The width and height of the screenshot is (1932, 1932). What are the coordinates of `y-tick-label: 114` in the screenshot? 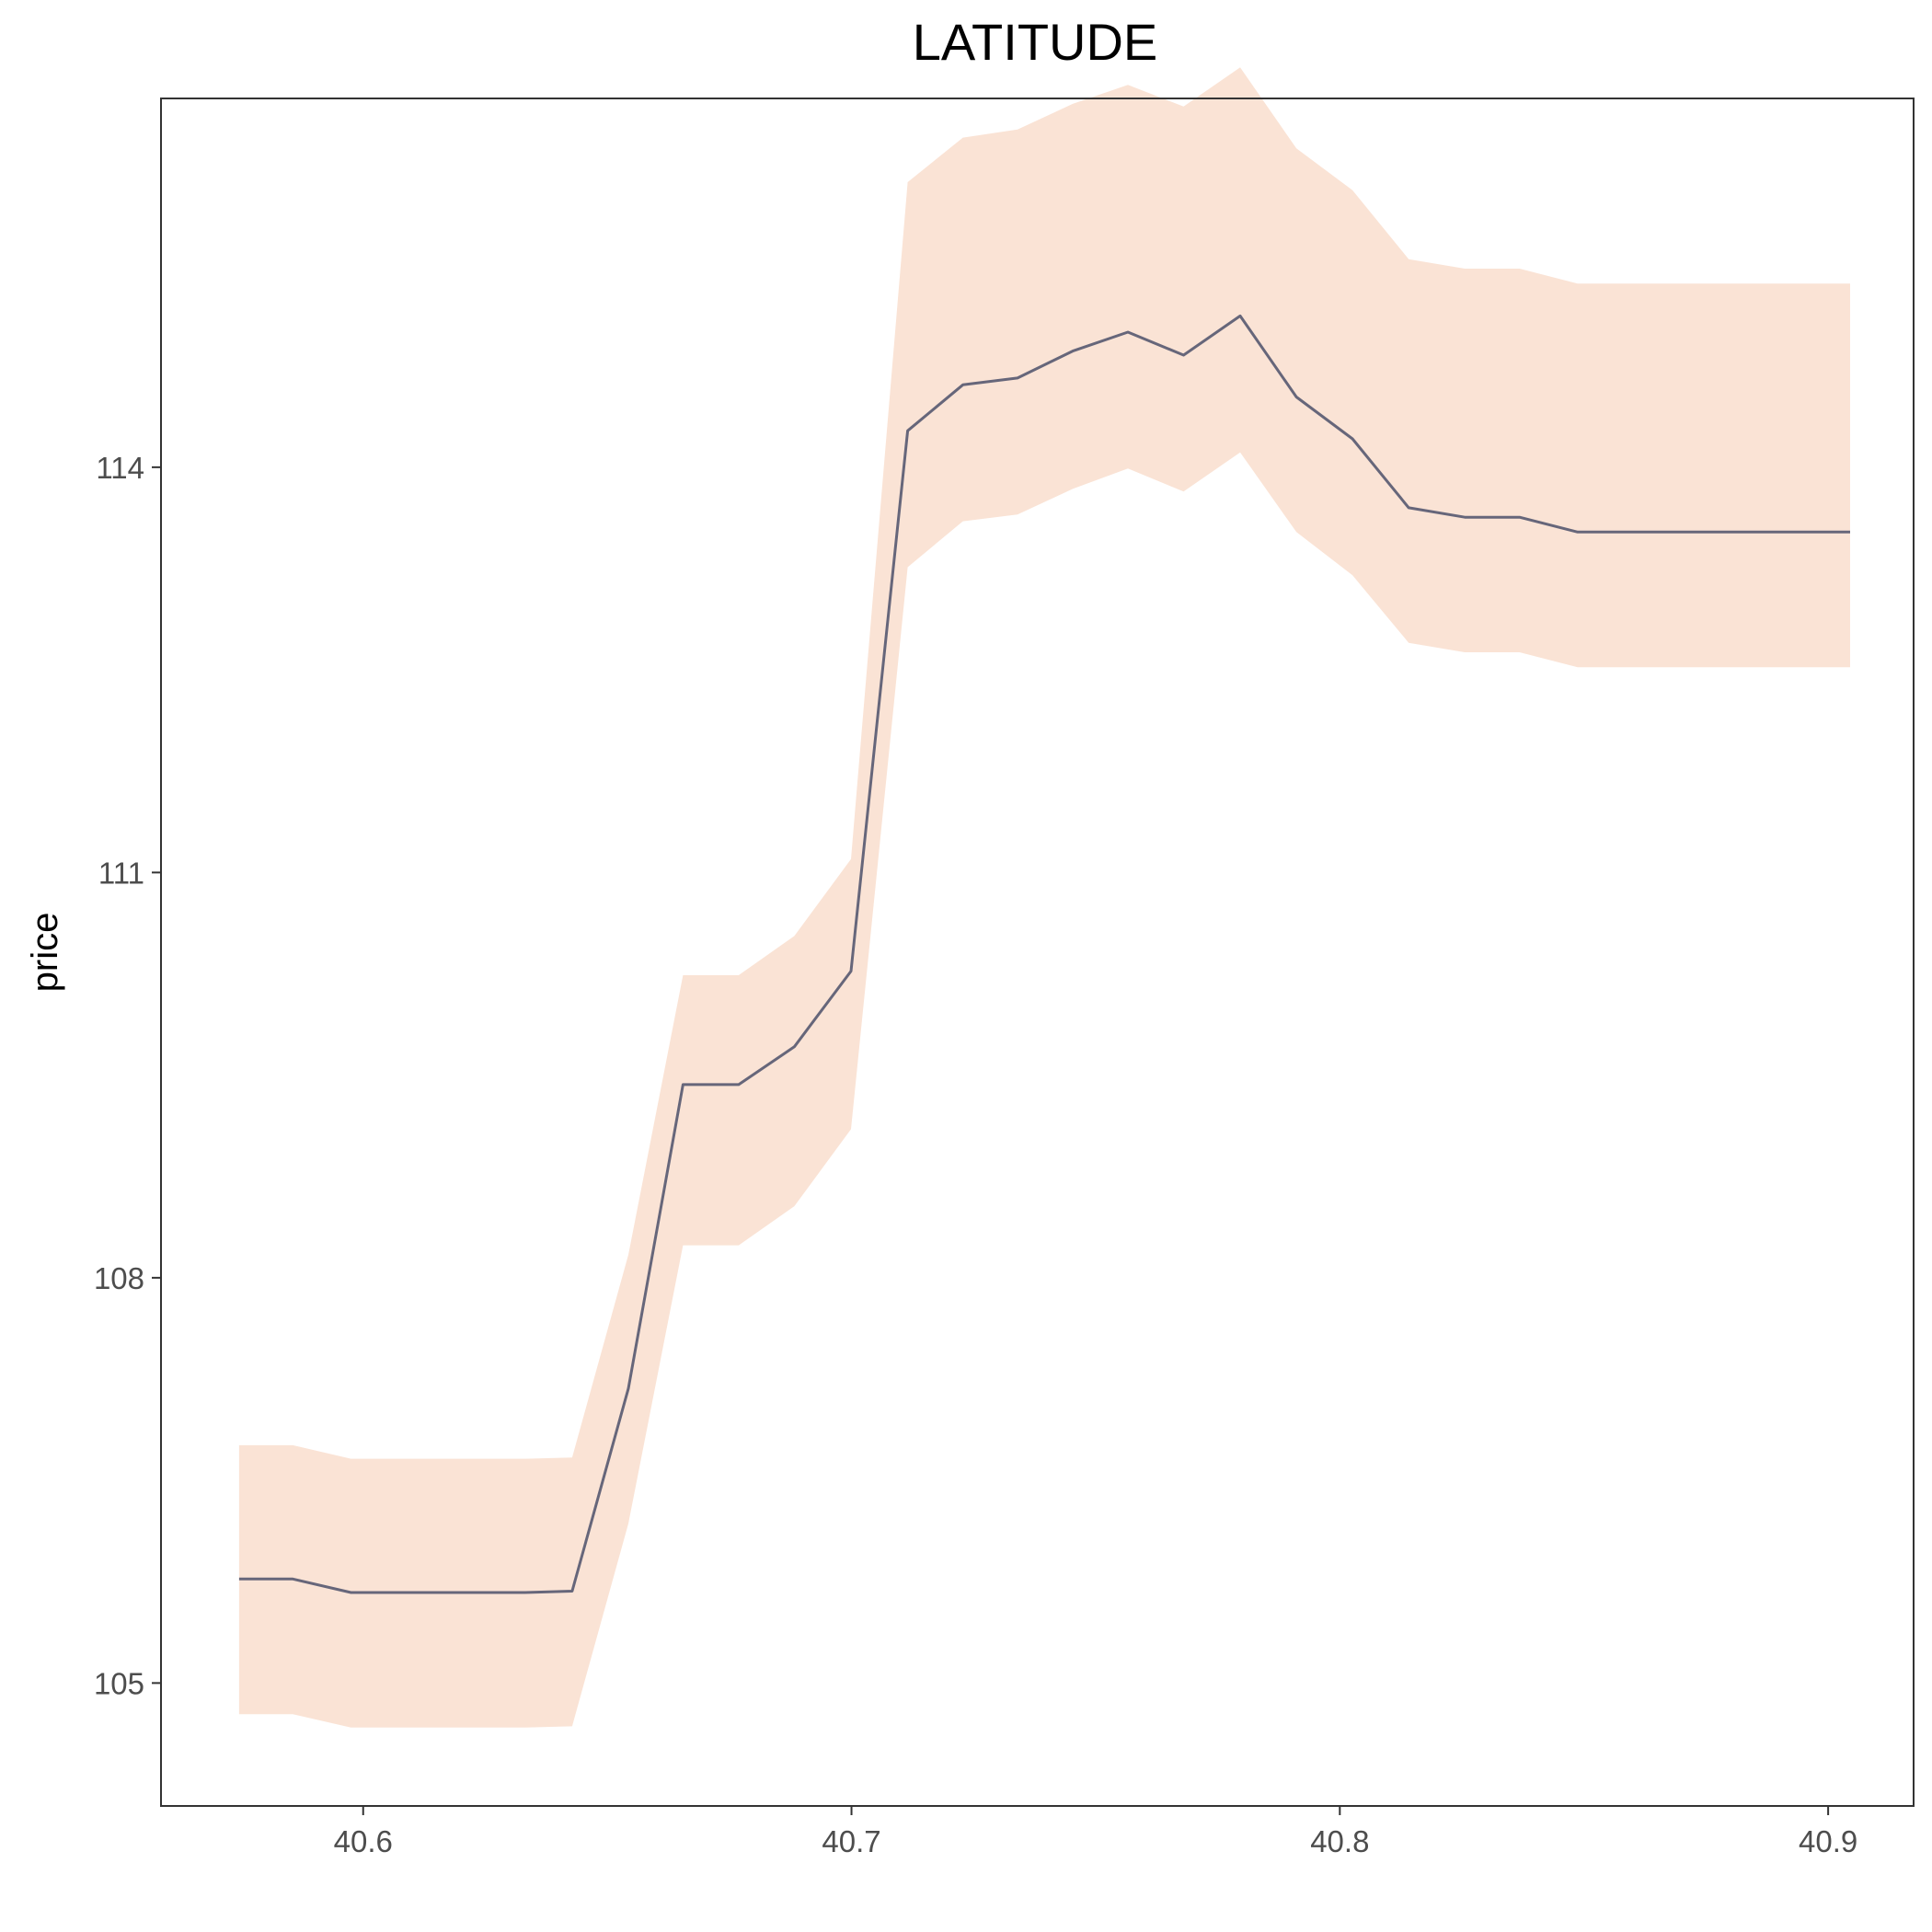 It's located at (120, 468).